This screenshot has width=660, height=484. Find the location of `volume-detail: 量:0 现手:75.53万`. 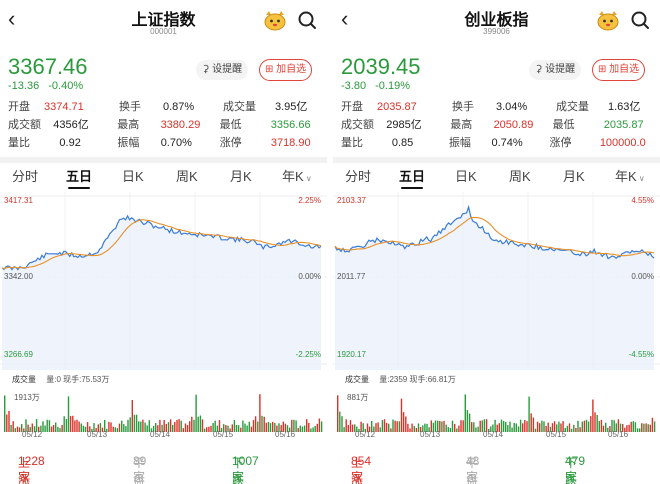

volume-detail: 量:0 现手:75.53万 is located at coordinates (78, 379).